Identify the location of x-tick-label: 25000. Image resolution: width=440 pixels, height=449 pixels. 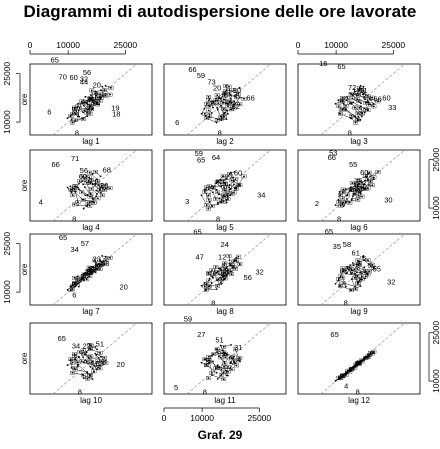
(125, 45).